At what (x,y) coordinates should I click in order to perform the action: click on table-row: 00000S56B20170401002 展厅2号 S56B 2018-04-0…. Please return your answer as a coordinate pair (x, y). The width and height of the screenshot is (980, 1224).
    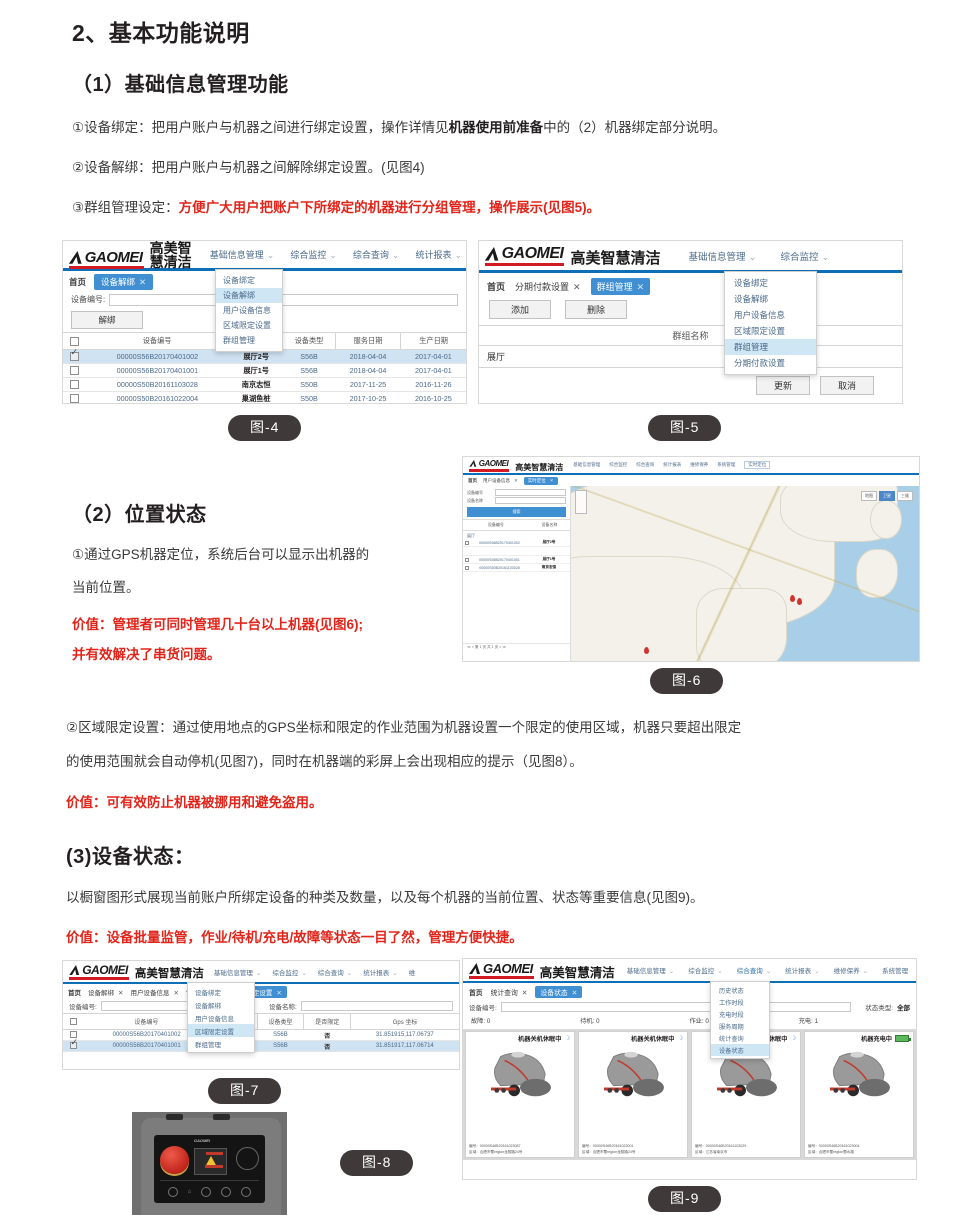
    Looking at the image, I should click on (264, 356).